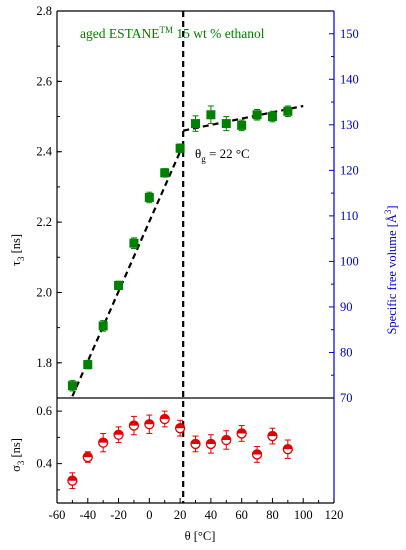 This screenshot has width=406, height=550. What do you see at coordinates (44, 292) in the screenshot?
I see `top-y-tick-label: 2.0` at bounding box center [44, 292].